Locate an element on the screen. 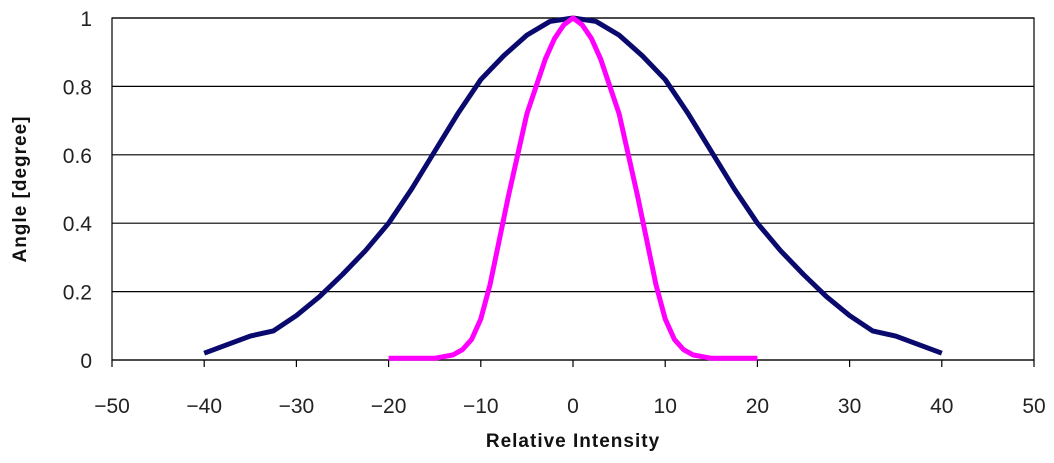  x-tick-label-7: 20 is located at coordinates (757, 406).